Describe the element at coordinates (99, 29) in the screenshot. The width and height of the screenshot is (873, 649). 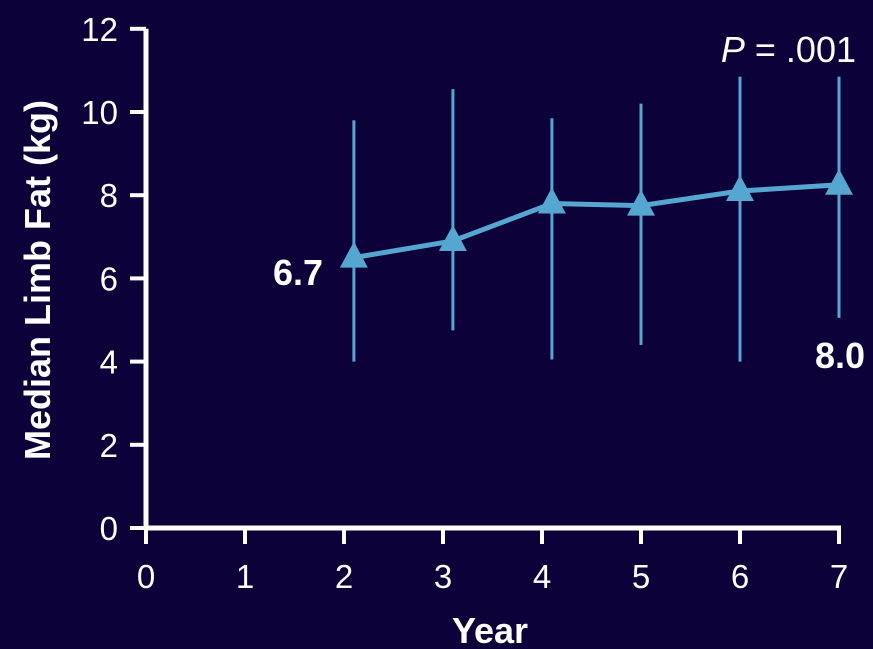
I see `y-tick-label: 12` at that location.